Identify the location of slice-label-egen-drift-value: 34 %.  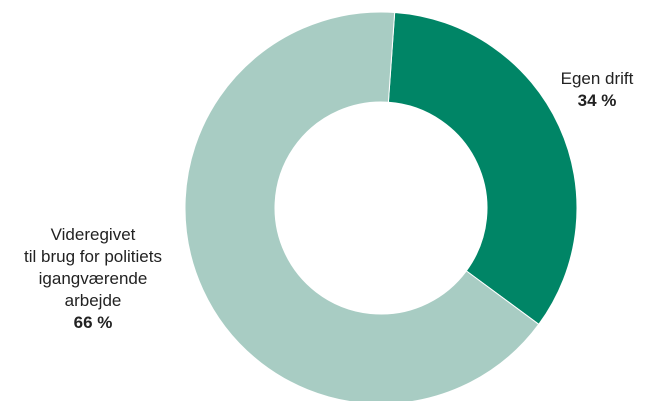
(597, 100).